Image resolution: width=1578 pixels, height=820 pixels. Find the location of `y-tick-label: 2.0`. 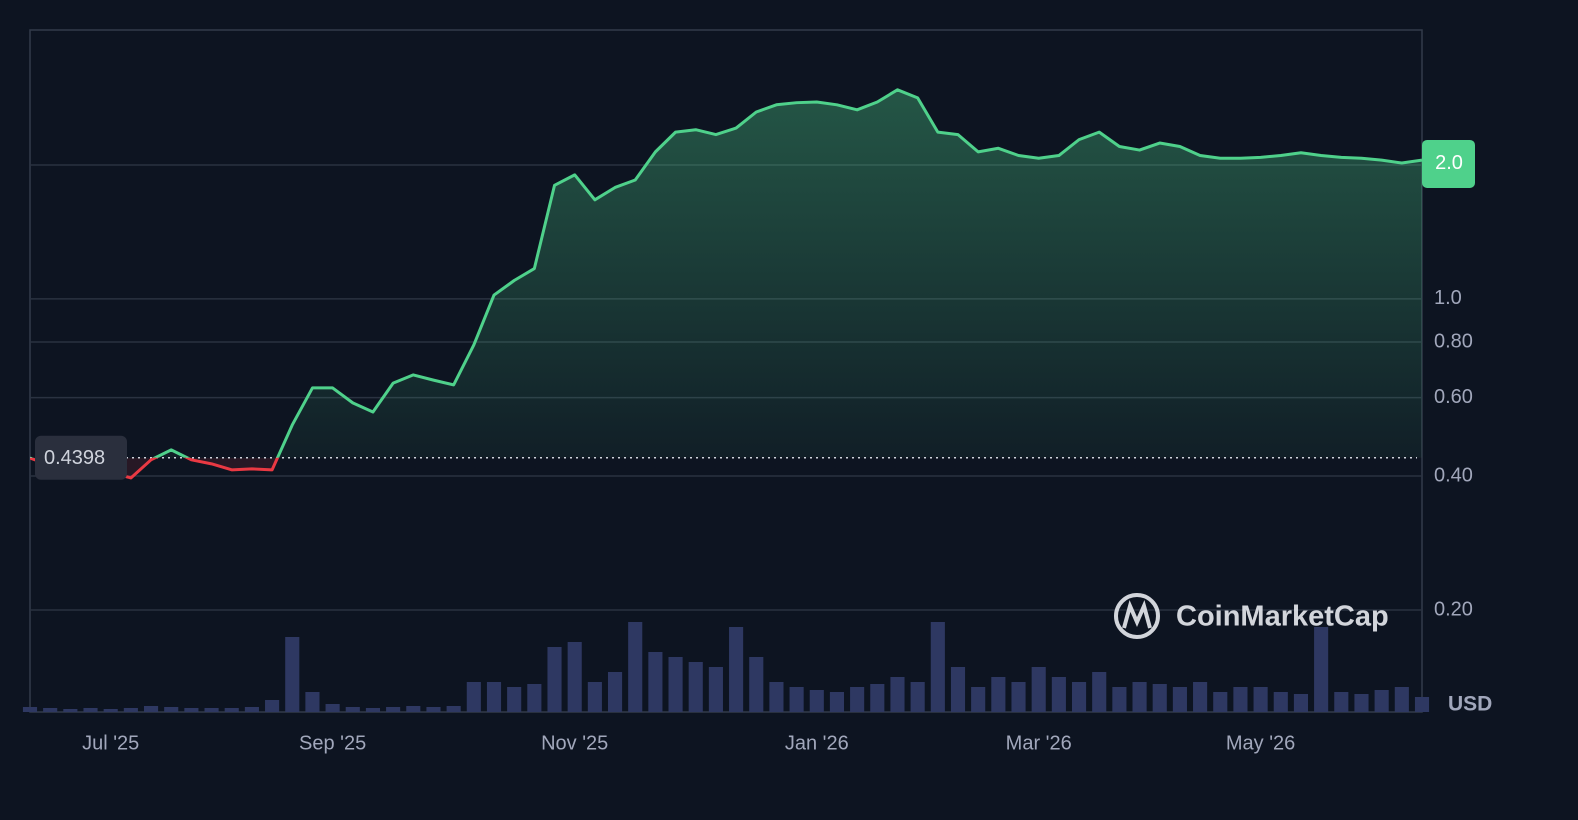

y-tick-label: 2.0 is located at coordinates (1449, 163).